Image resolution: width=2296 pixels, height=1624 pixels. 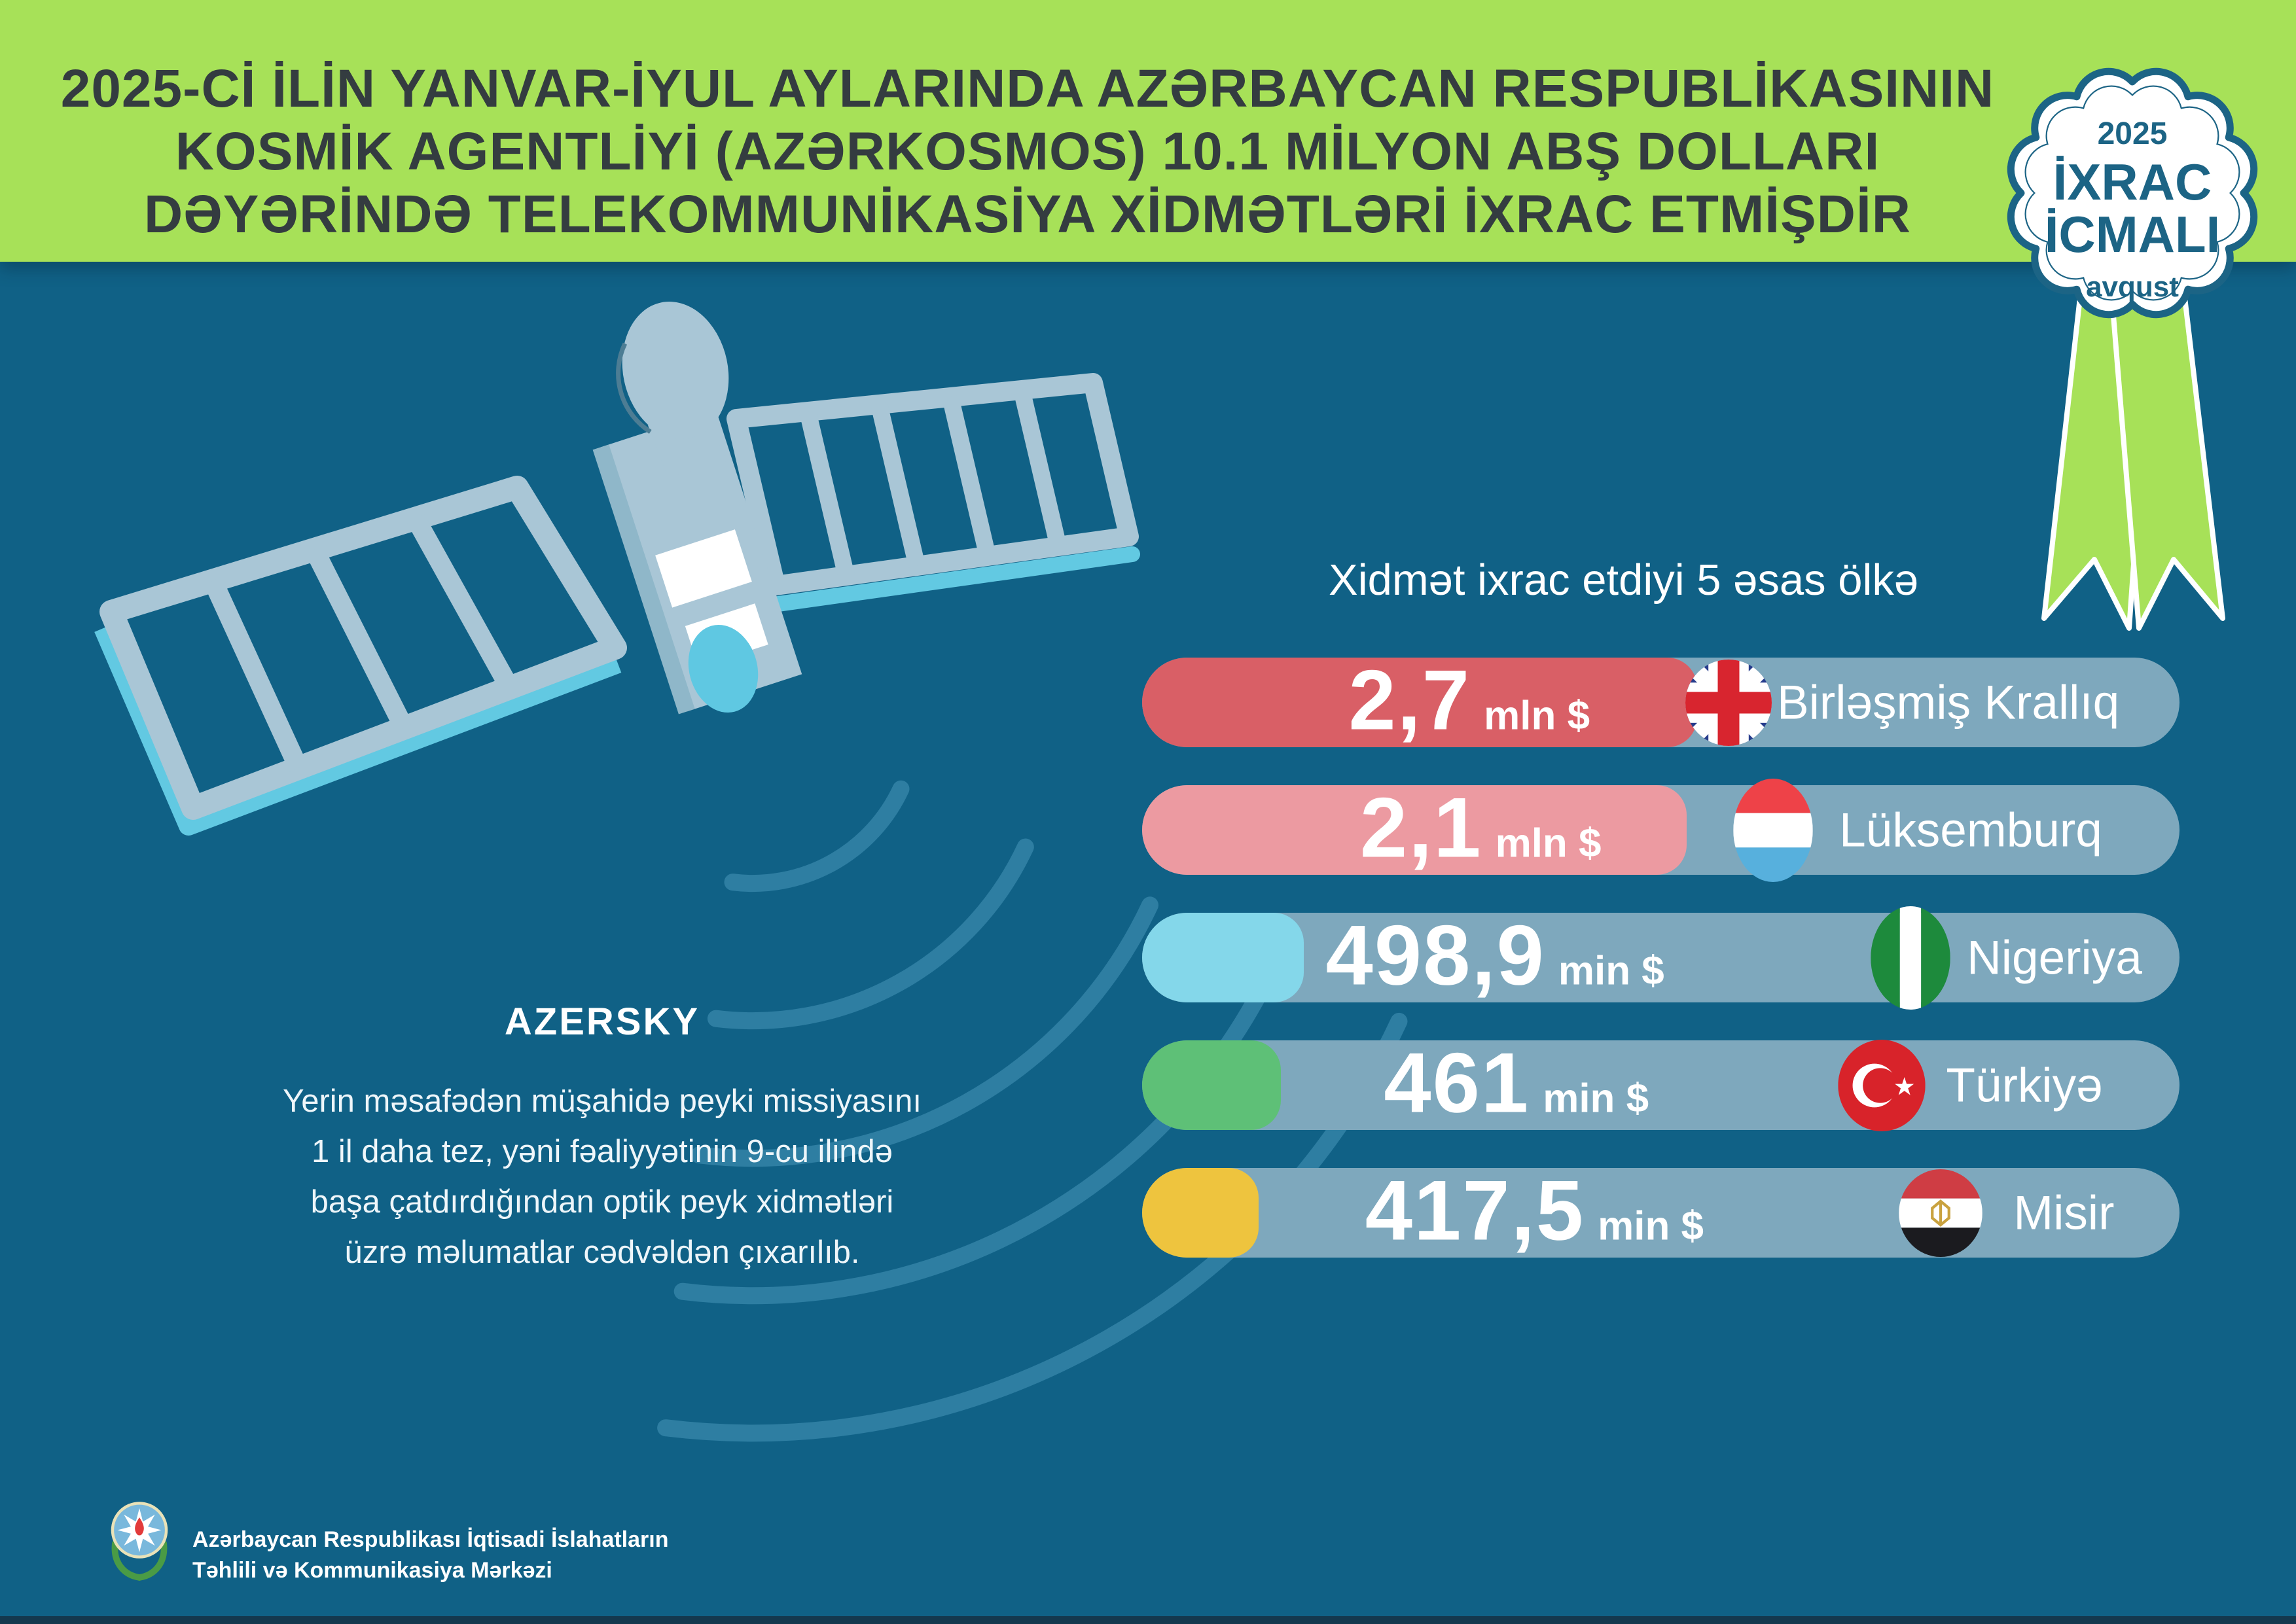 I want to click on satellite-body-icon, so click(x=697, y=562).